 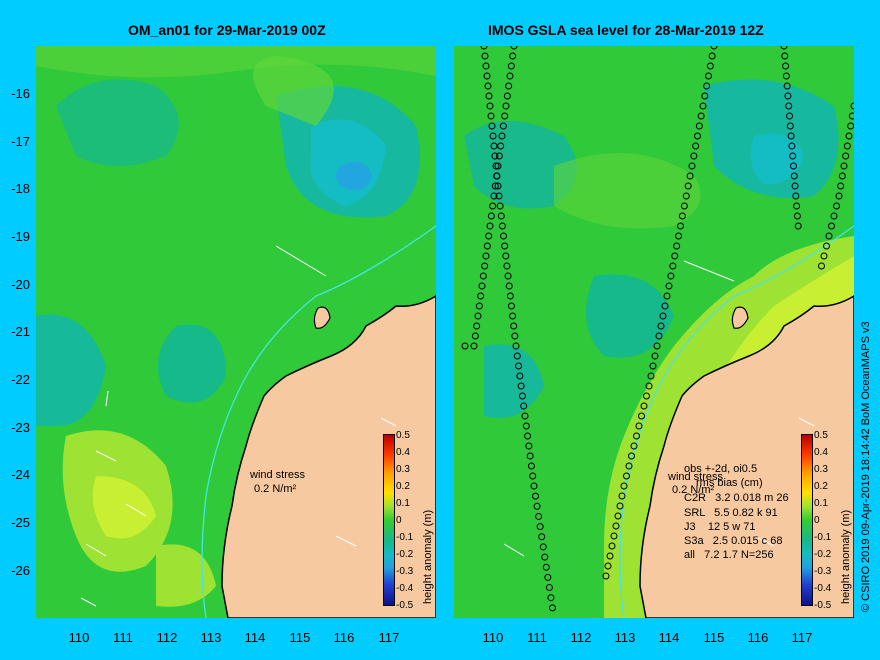 I want to click on x-tick: 113, so click(x=625, y=637).